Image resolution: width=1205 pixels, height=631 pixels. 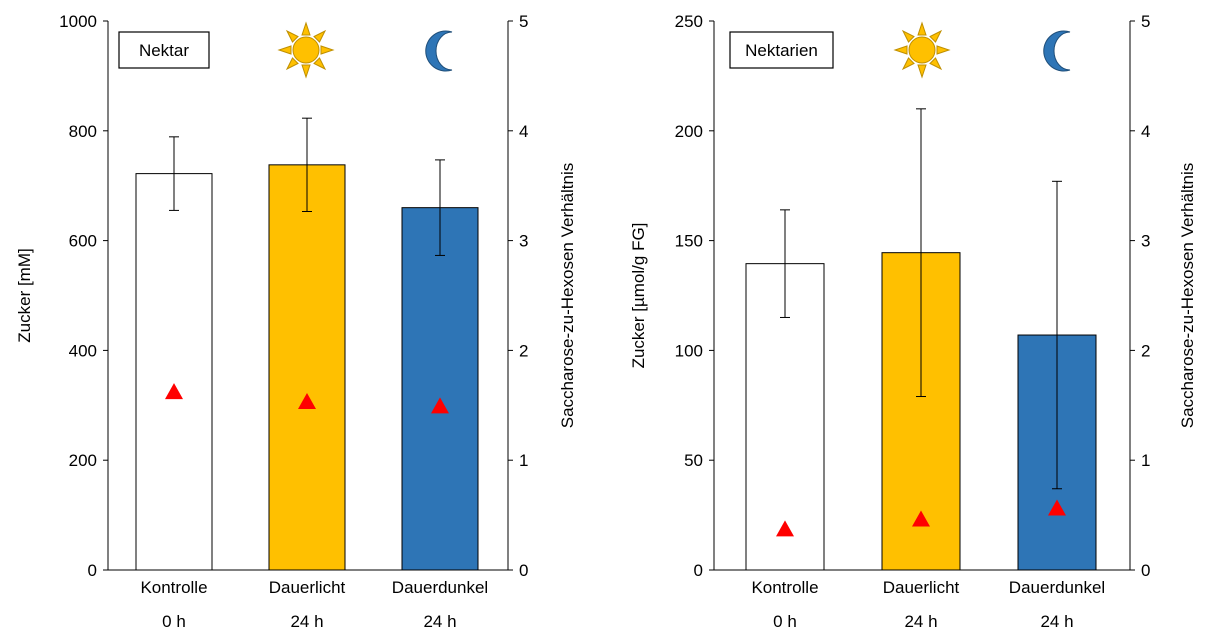 I want to click on y-tick-label: 400, so click(x=83, y=350).